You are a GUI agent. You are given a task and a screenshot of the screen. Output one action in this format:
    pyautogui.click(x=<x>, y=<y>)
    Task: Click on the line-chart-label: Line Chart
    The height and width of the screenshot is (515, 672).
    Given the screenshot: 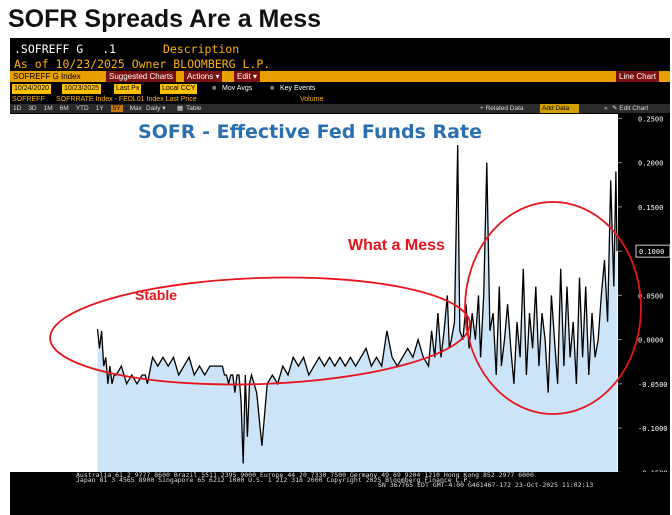 What is the action you would take?
    pyautogui.click(x=637, y=76)
    